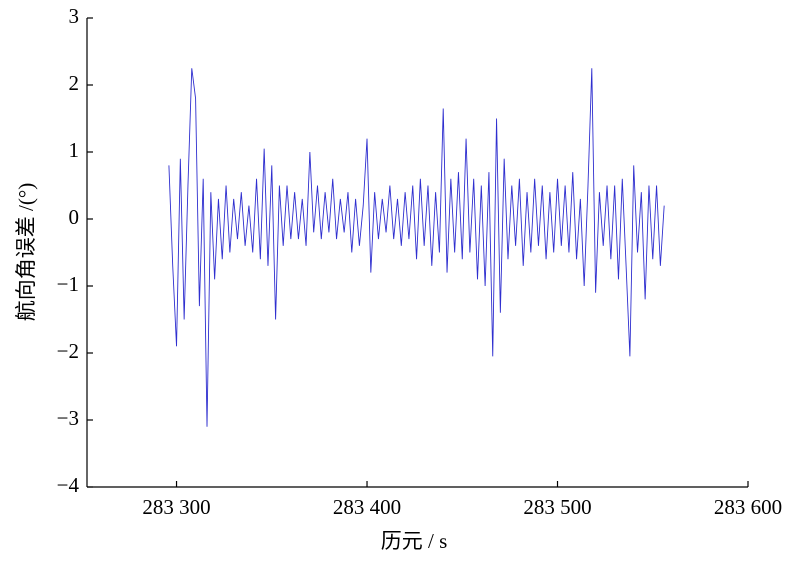 The height and width of the screenshot is (563, 800). I want to click on x-tick-label: 283 400, so click(367, 507).